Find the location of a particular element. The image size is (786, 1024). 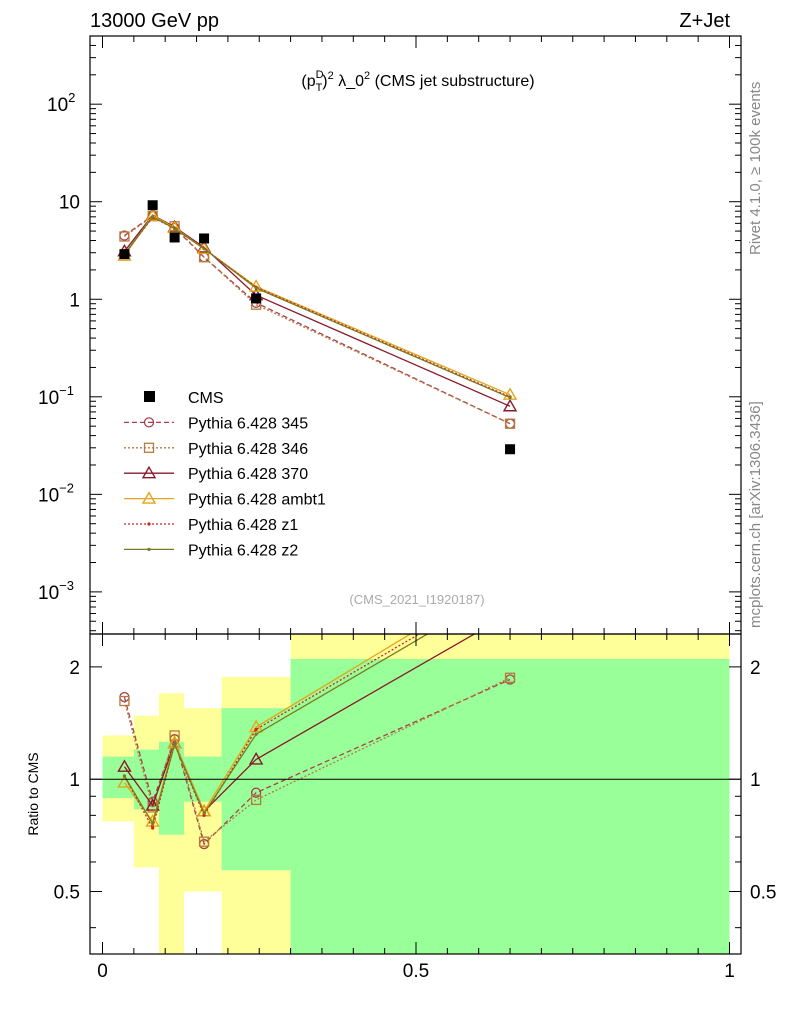

main-y-label-5: 102 is located at coordinates (61, 103).